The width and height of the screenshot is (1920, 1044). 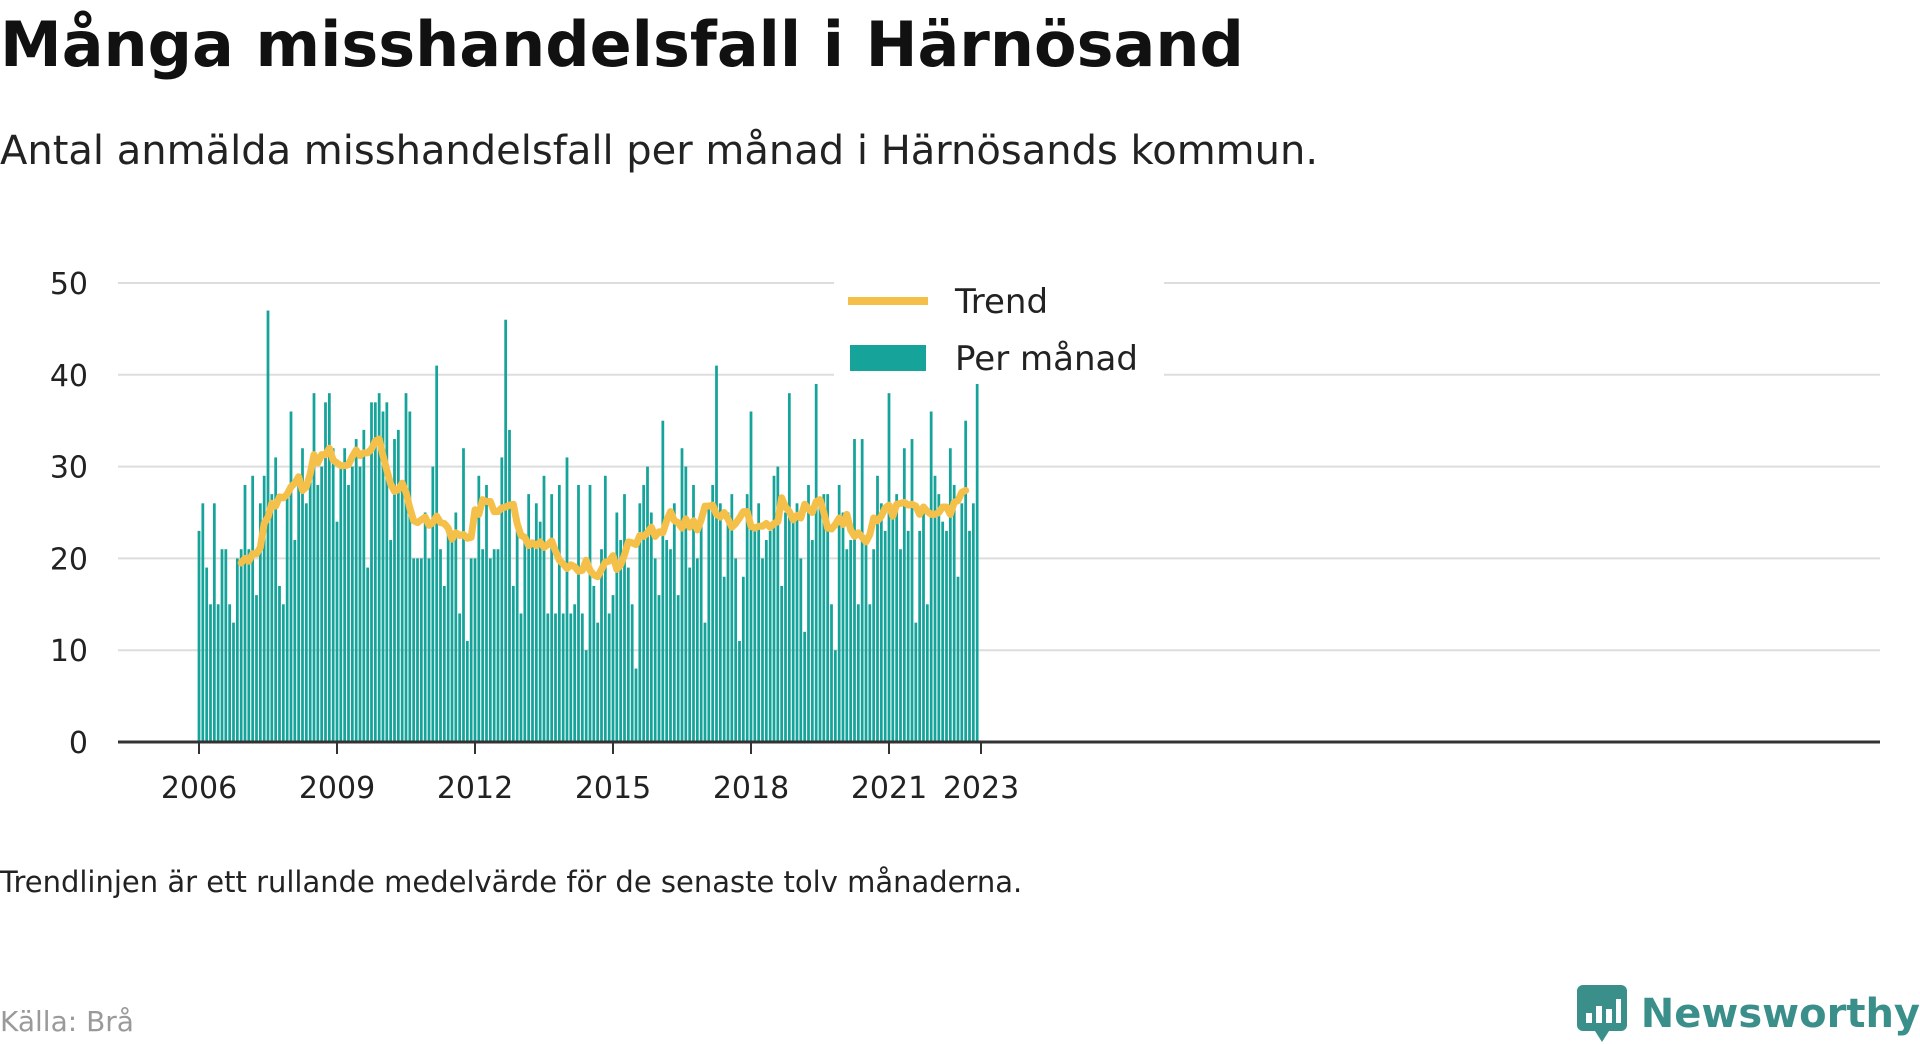 What do you see at coordinates (1601, 1013) in the screenshot?
I see `bar-chart-speech-bubble-icon` at bounding box center [1601, 1013].